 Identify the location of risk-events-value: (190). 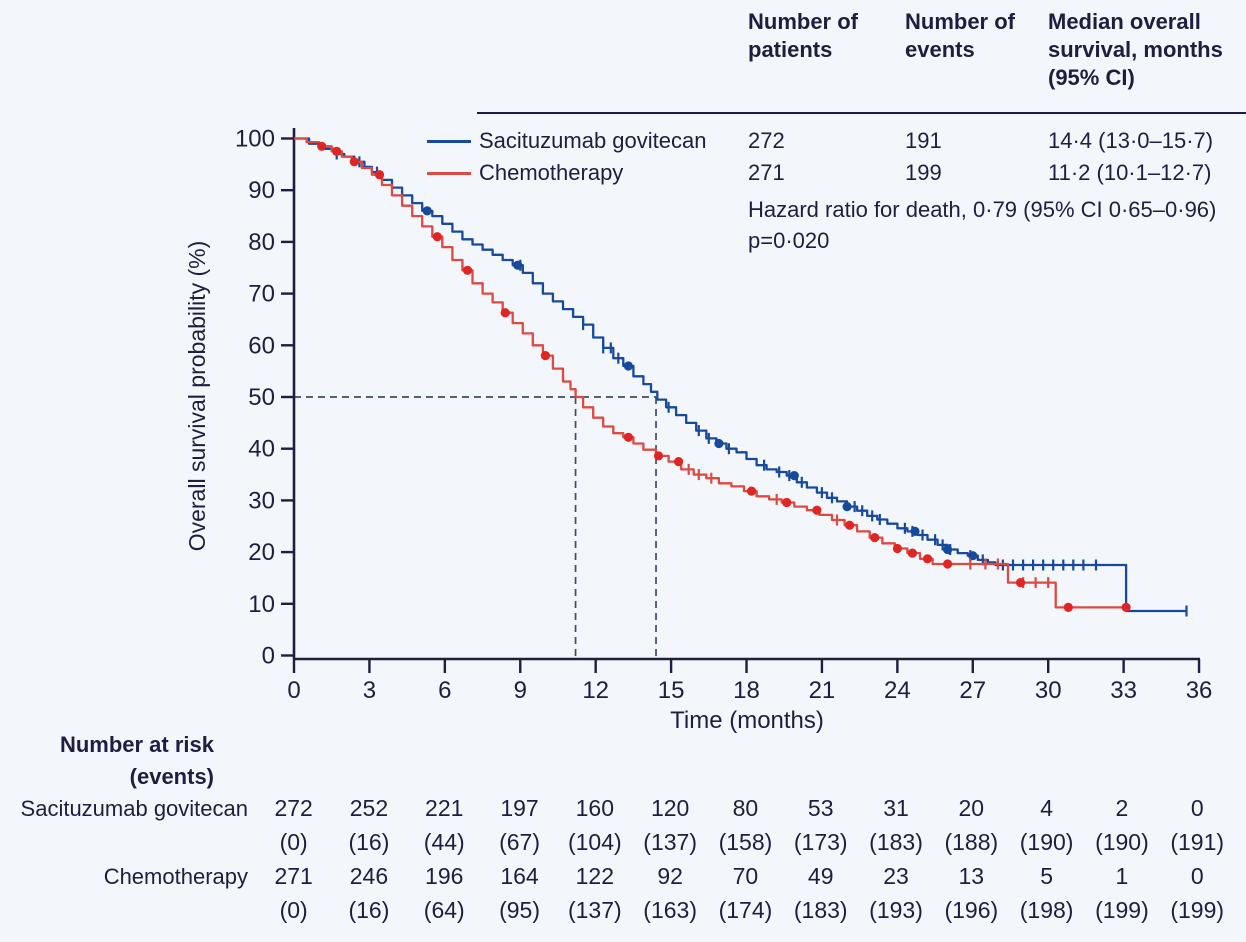
(1046, 842).